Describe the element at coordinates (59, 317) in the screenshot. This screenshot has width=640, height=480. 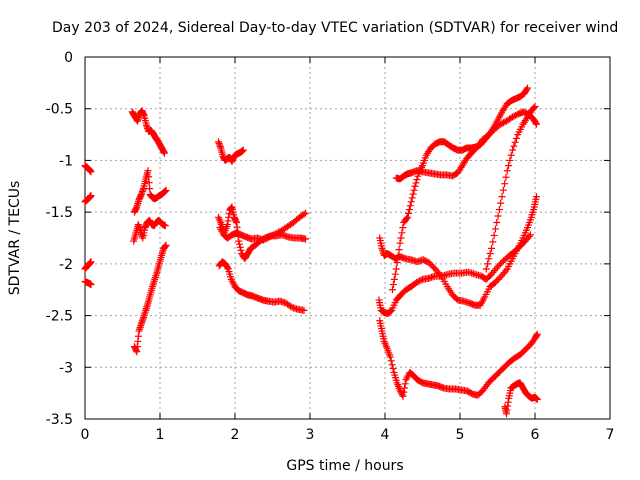
I see `y-tick-label-5: -2.5` at that location.